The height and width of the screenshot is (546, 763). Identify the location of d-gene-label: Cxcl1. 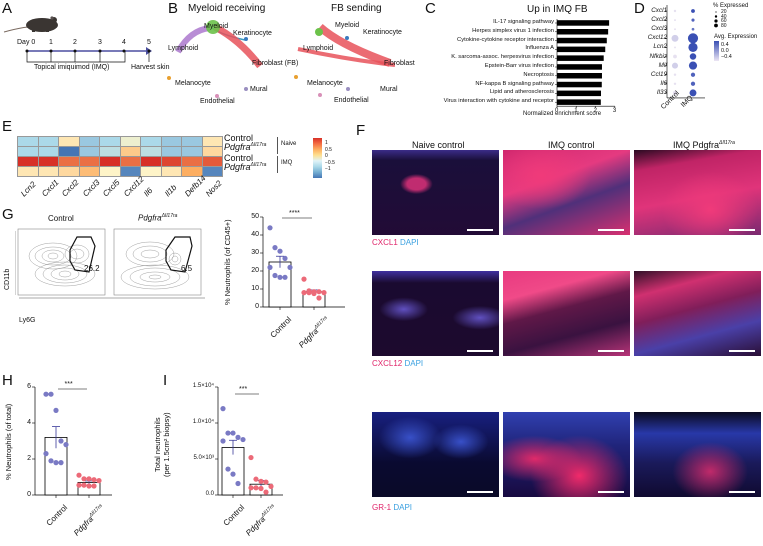
(659, 10).